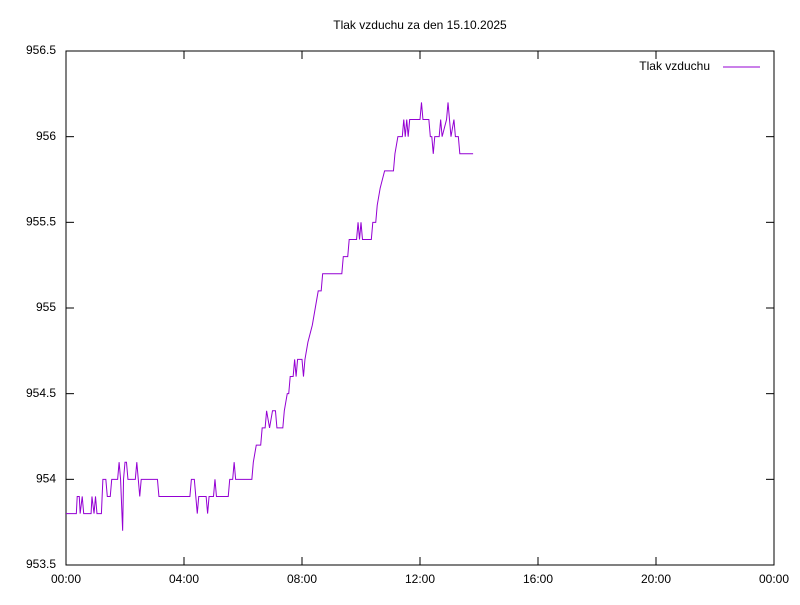 Image resolution: width=800 pixels, height=605 pixels. Describe the element at coordinates (420, 579) in the screenshot. I see `x-tick-label: 12:00` at that location.